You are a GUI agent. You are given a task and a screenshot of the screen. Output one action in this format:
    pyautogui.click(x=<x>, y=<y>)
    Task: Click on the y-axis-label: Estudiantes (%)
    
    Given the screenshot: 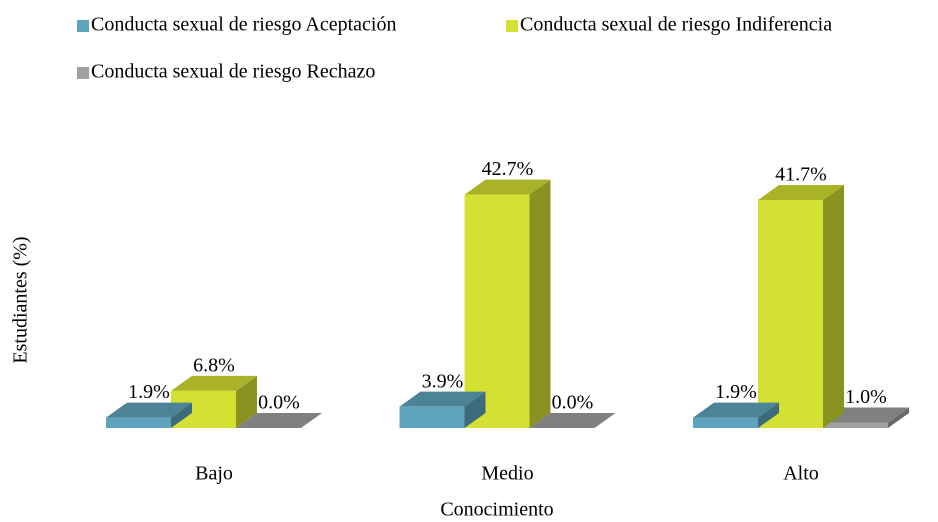 What is the action you would take?
    pyautogui.click(x=21, y=299)
    